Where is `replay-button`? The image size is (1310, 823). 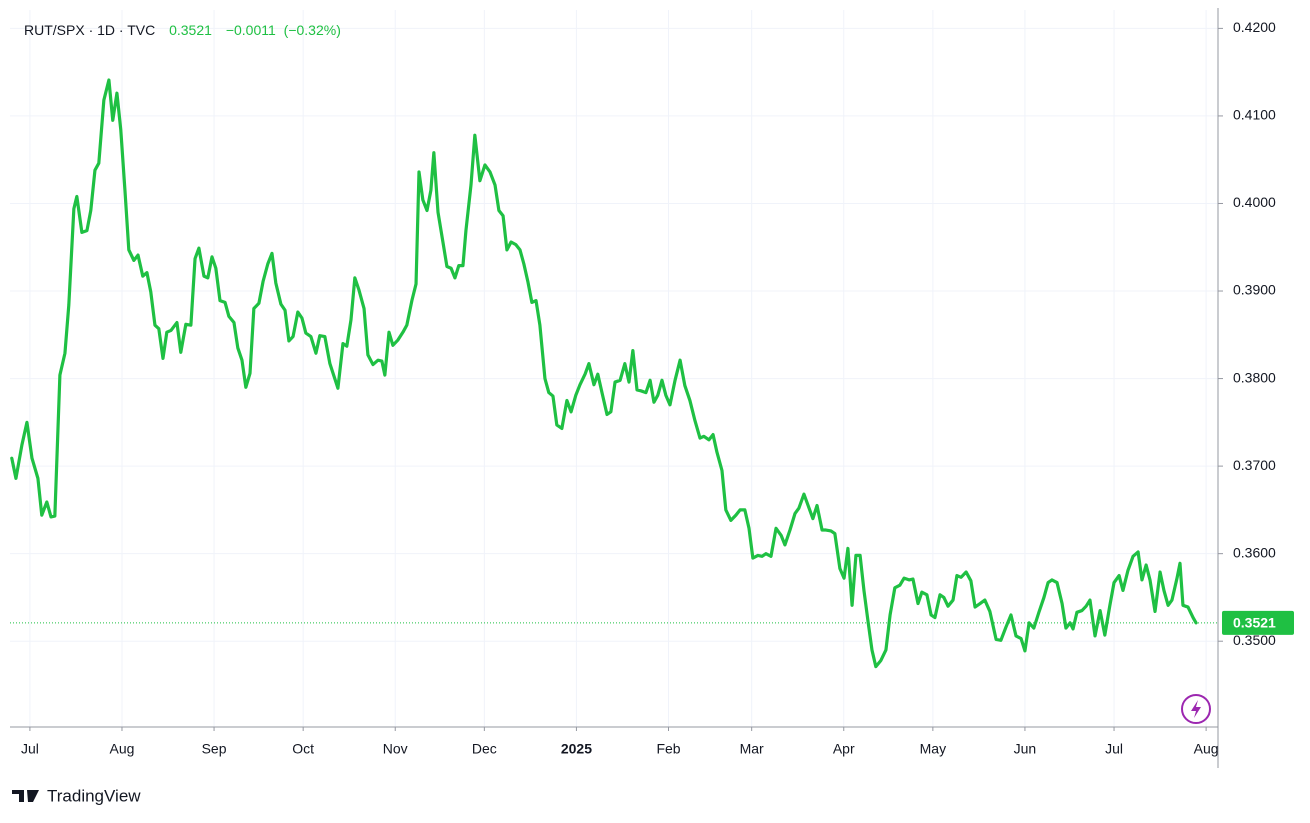 replay-button is located at coordinates (1196, 709).